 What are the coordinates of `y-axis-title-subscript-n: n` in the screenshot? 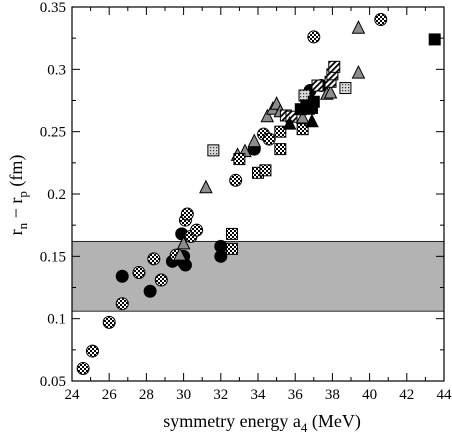 It's located at (22, 225).